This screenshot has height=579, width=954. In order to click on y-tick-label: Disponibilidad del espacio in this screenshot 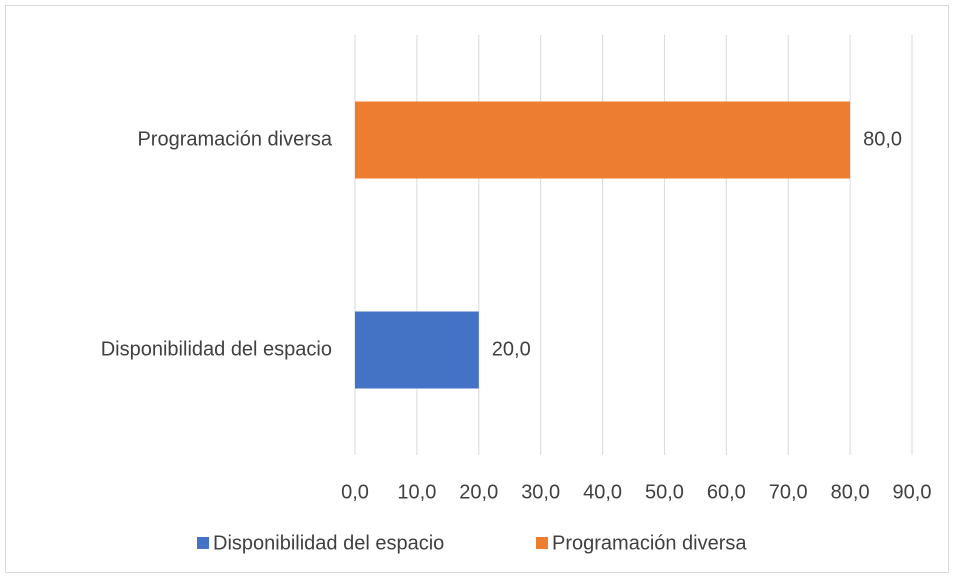, I will do `click(216, 349)`.